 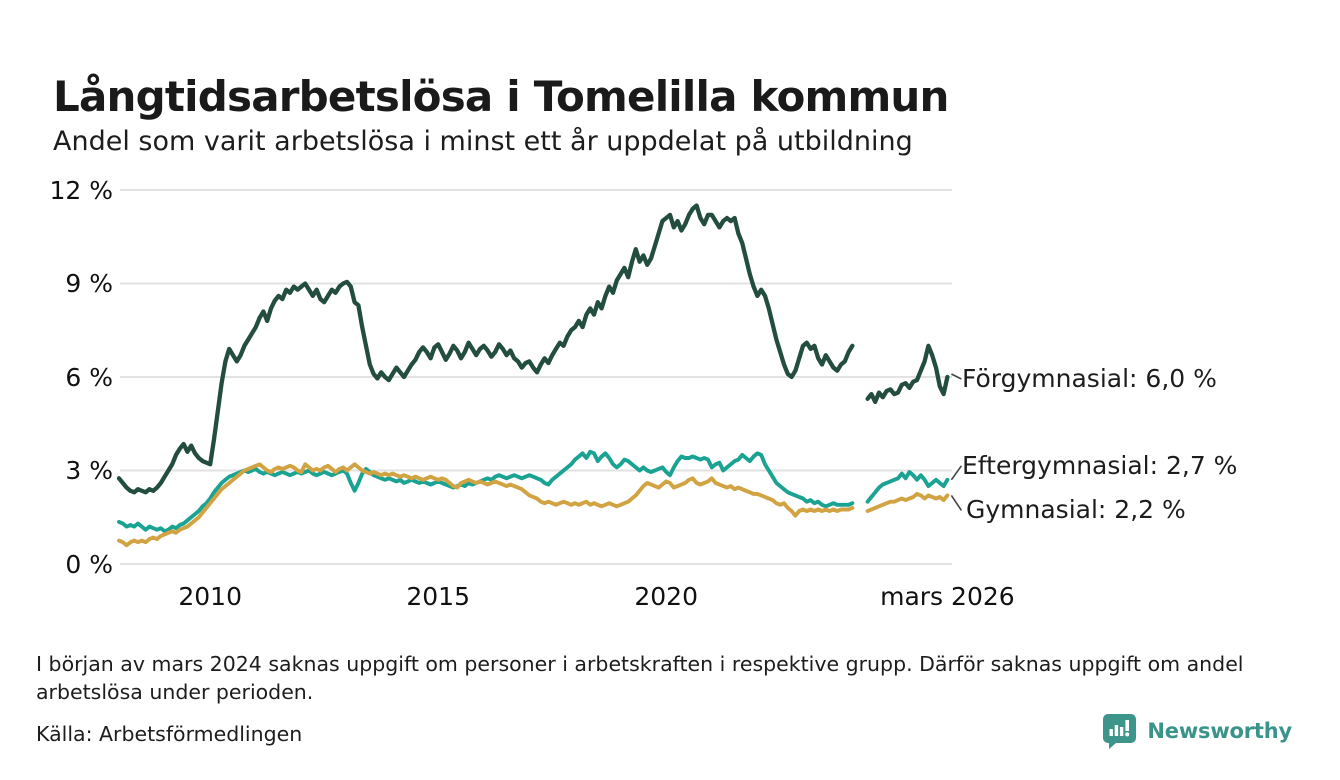 I want to click on newsworthy-logo-icon, so click(x=1120, y=731).